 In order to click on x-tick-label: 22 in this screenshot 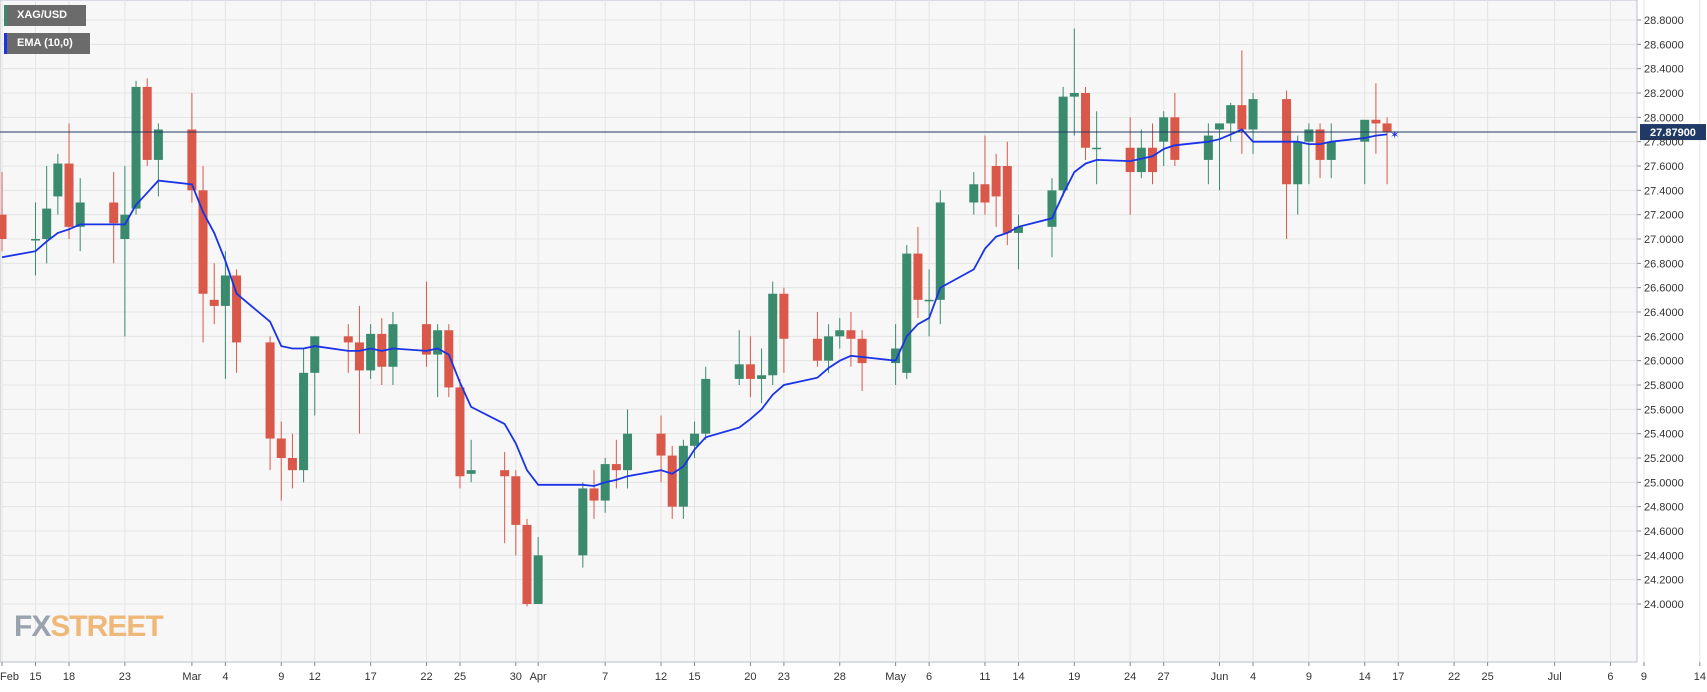, I will do `click(1454, 677)`.